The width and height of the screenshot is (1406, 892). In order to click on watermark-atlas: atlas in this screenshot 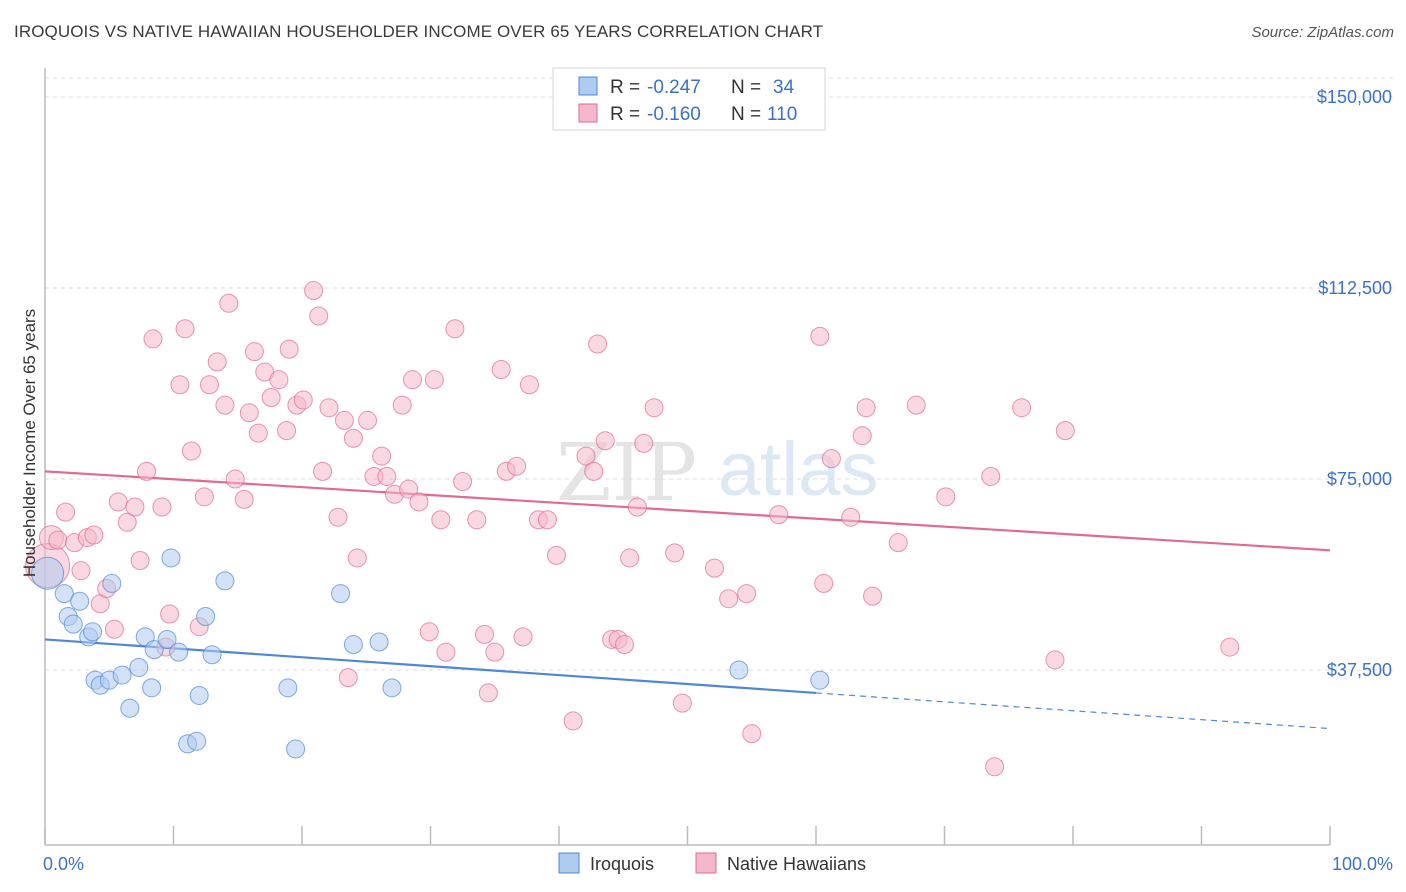, I will do `click(798, 469)`.